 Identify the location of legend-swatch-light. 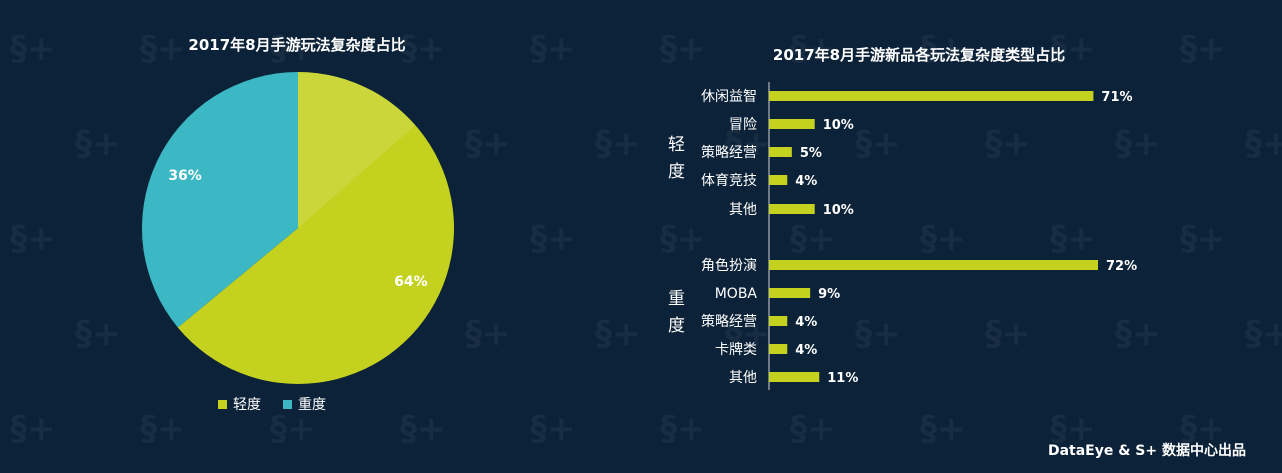
(222, 404).